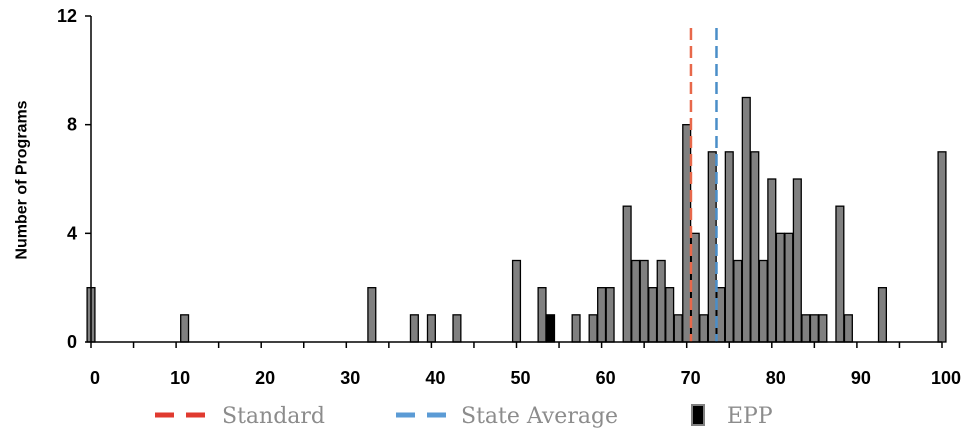 Image resolution: width=963 pixels, height=435 pixels. What do you see at coordinates (520, 378) in the screenshot?
I see `x-tick-label-50: 50` at bounding box center [520, 378].